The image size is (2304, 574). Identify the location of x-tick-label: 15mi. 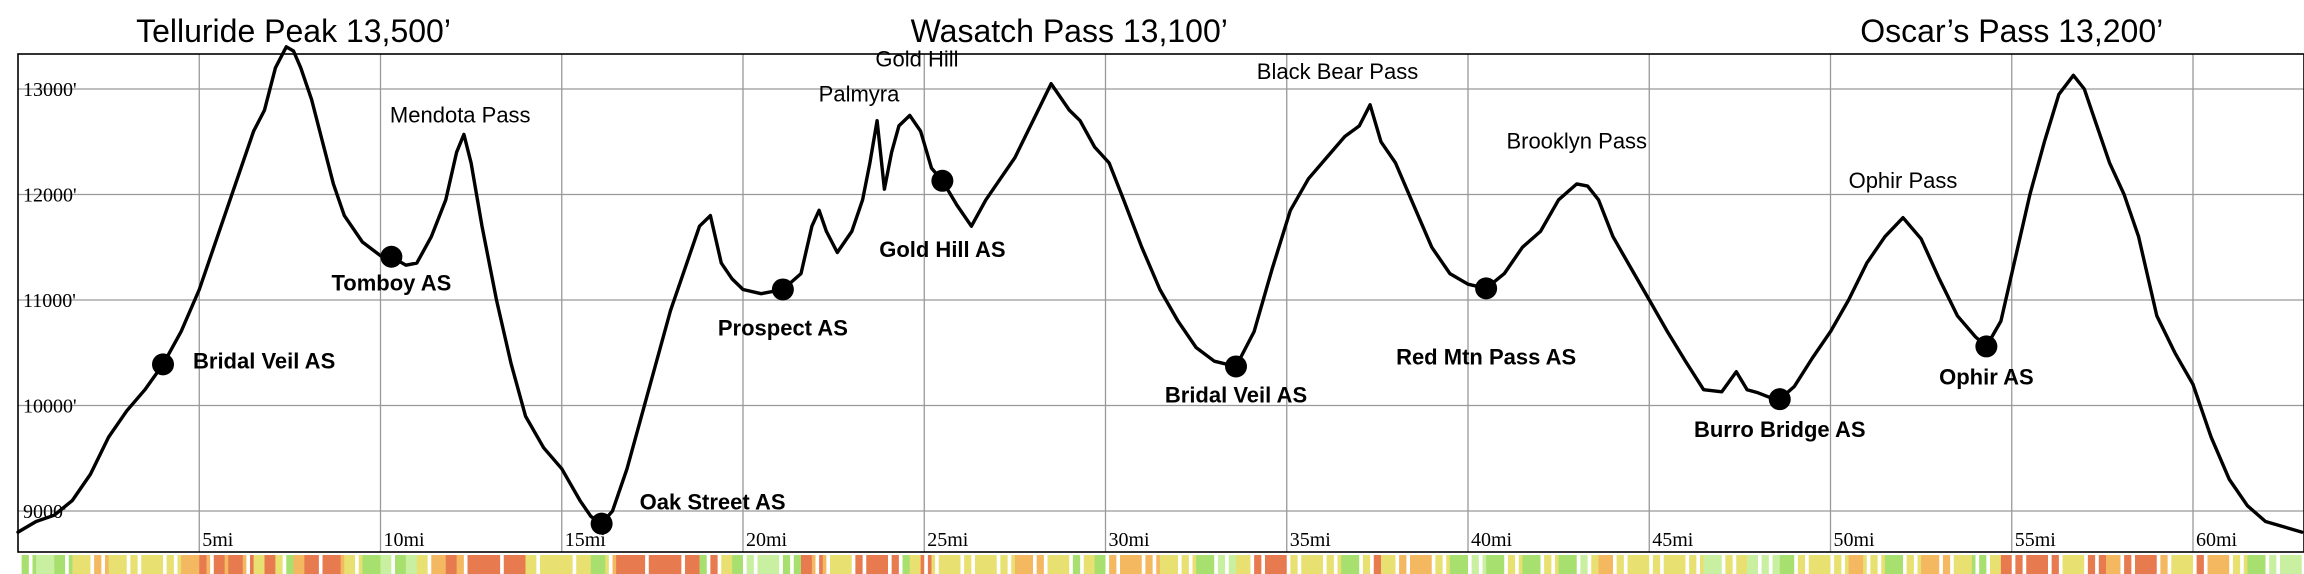
(586, 540).